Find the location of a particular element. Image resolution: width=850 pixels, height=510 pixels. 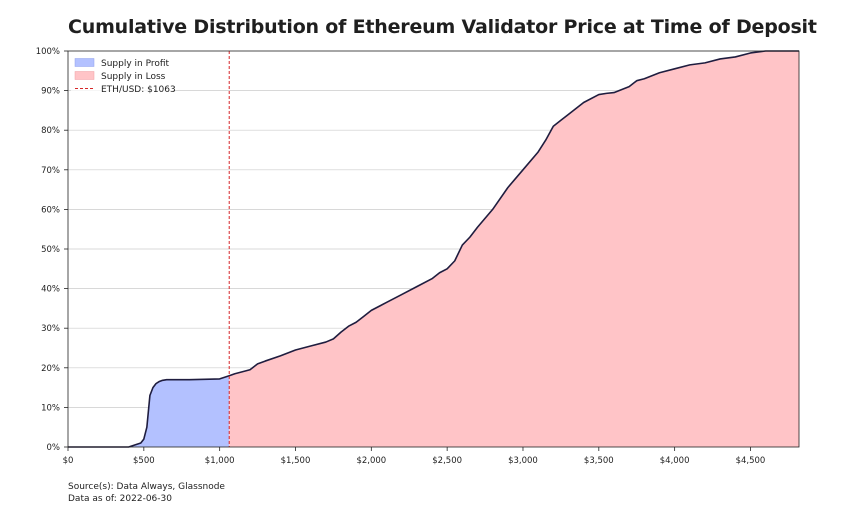

data-date-note: Data as of: 2022-06-30 is located at coordinates (120, 499).